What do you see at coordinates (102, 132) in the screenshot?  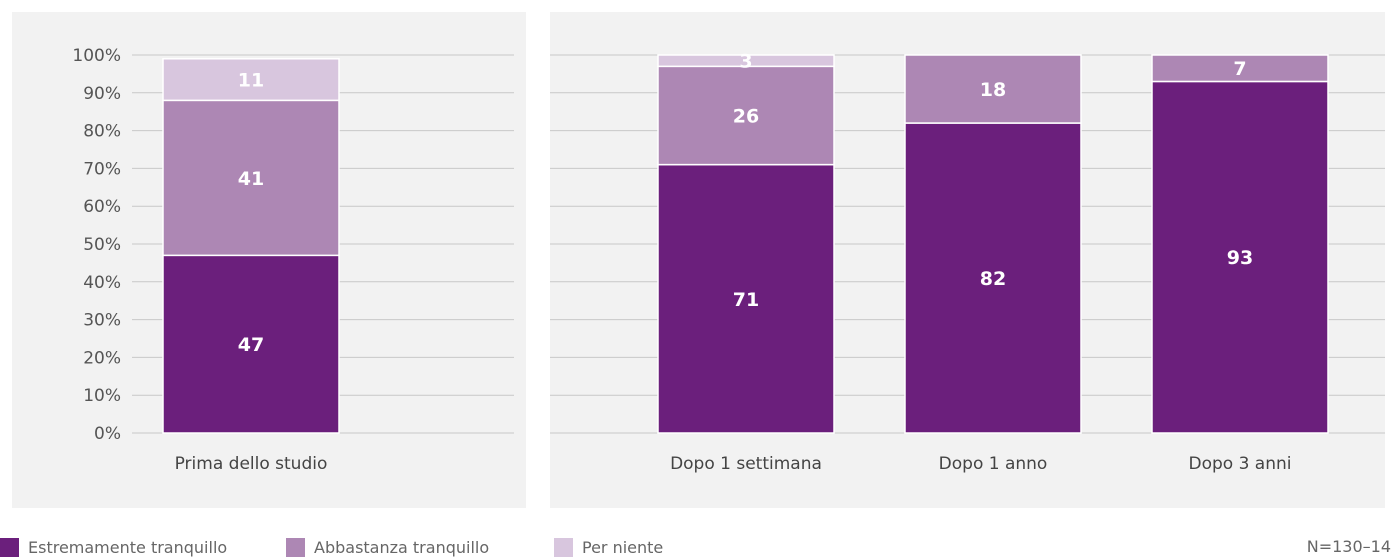 I see `y-tick-label: 80%` at bounding box center [102, 132].